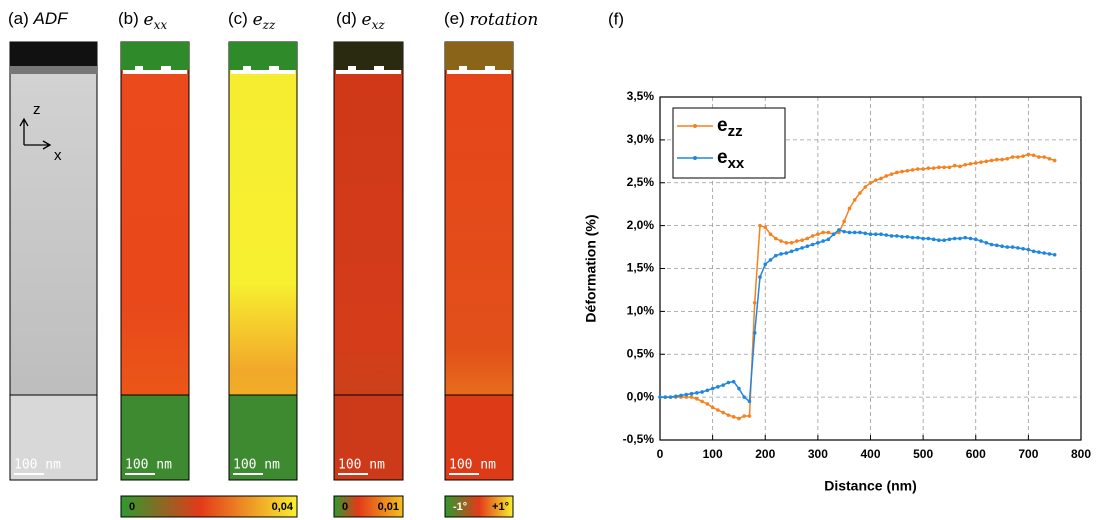  What do you see at coordinates (923, 454) in the screenshot?
I see `x-tick-label: 500` at bounding box center [923, 454].